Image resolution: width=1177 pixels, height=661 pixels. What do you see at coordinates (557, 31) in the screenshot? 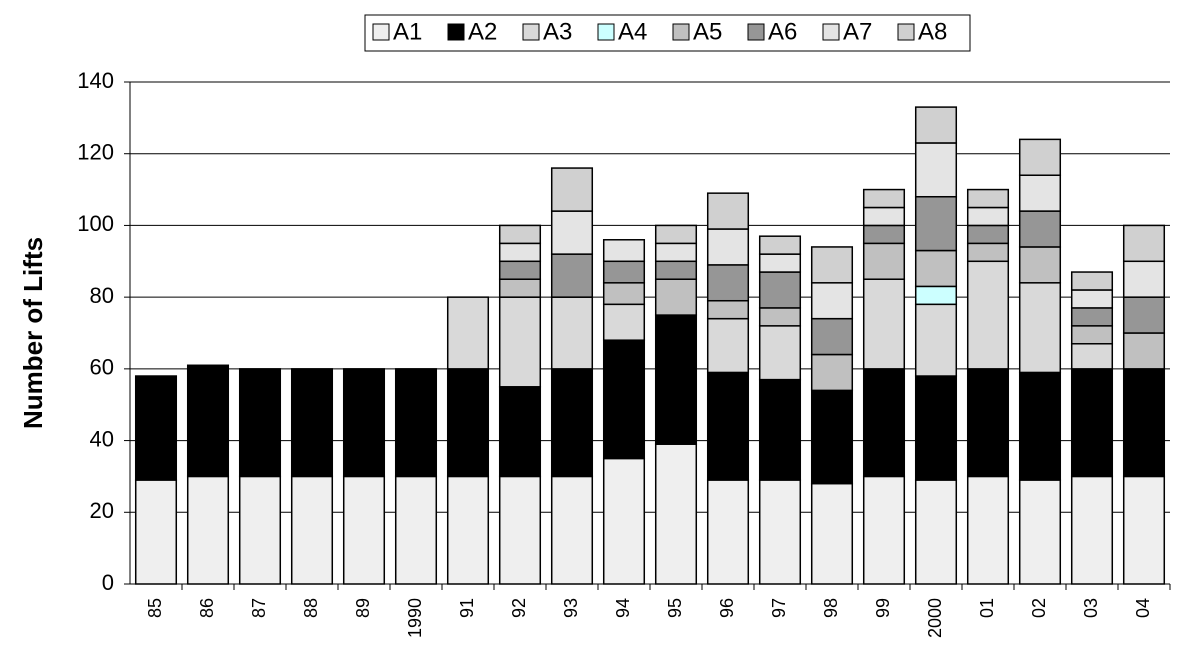
I see `legend-label: A3` at bounding box center [557, 31].